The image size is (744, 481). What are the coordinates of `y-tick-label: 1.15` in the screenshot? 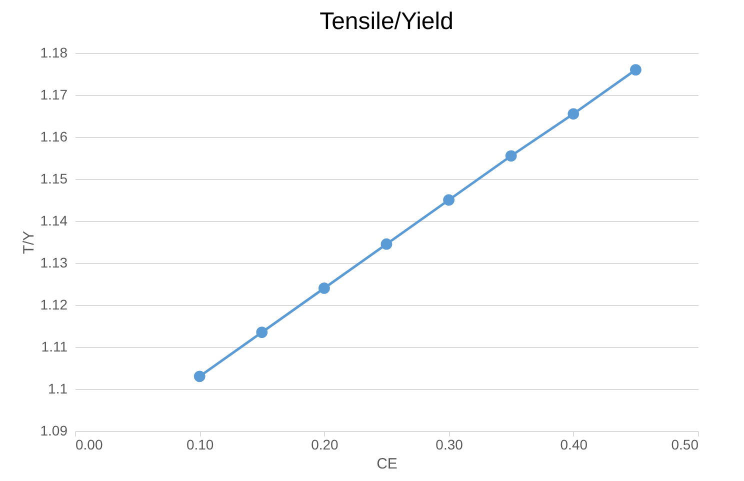 It's located at (54, 178).